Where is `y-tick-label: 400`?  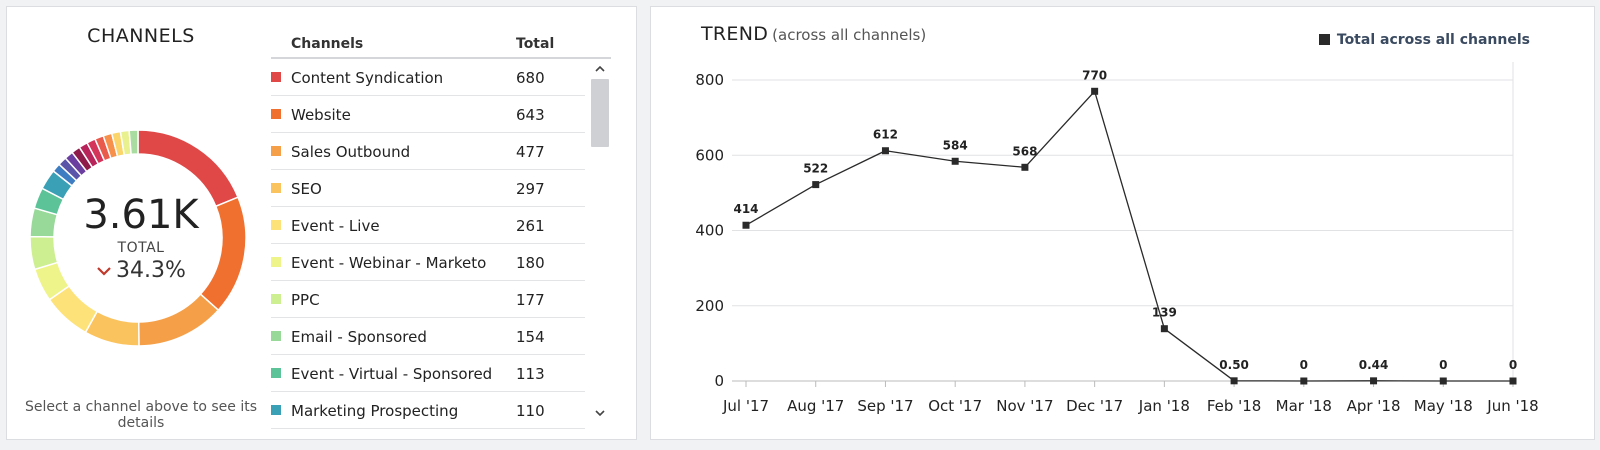 y-tick-label: 400 is located at coordinates (709, 231).